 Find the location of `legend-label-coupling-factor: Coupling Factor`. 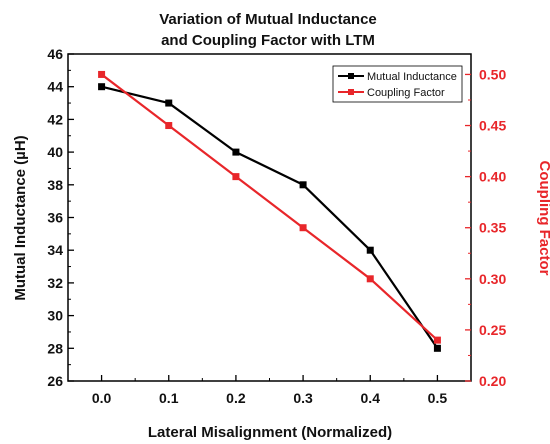

legend-label-coupling-factor: Coupling Factor is located at coordinates (406, 93).